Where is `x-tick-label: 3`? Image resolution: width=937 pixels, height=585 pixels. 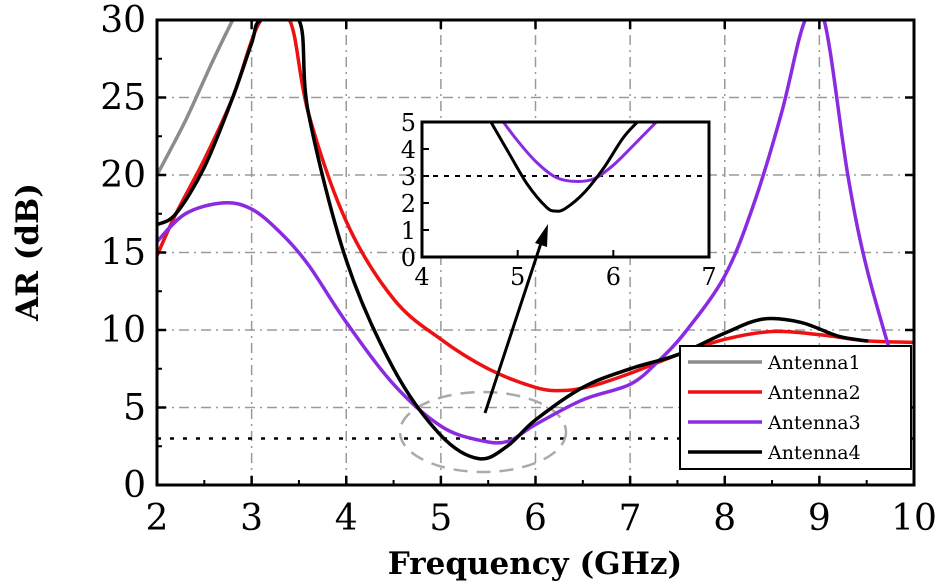
x-tick-label: 3 is located at coordinates (251, 518).